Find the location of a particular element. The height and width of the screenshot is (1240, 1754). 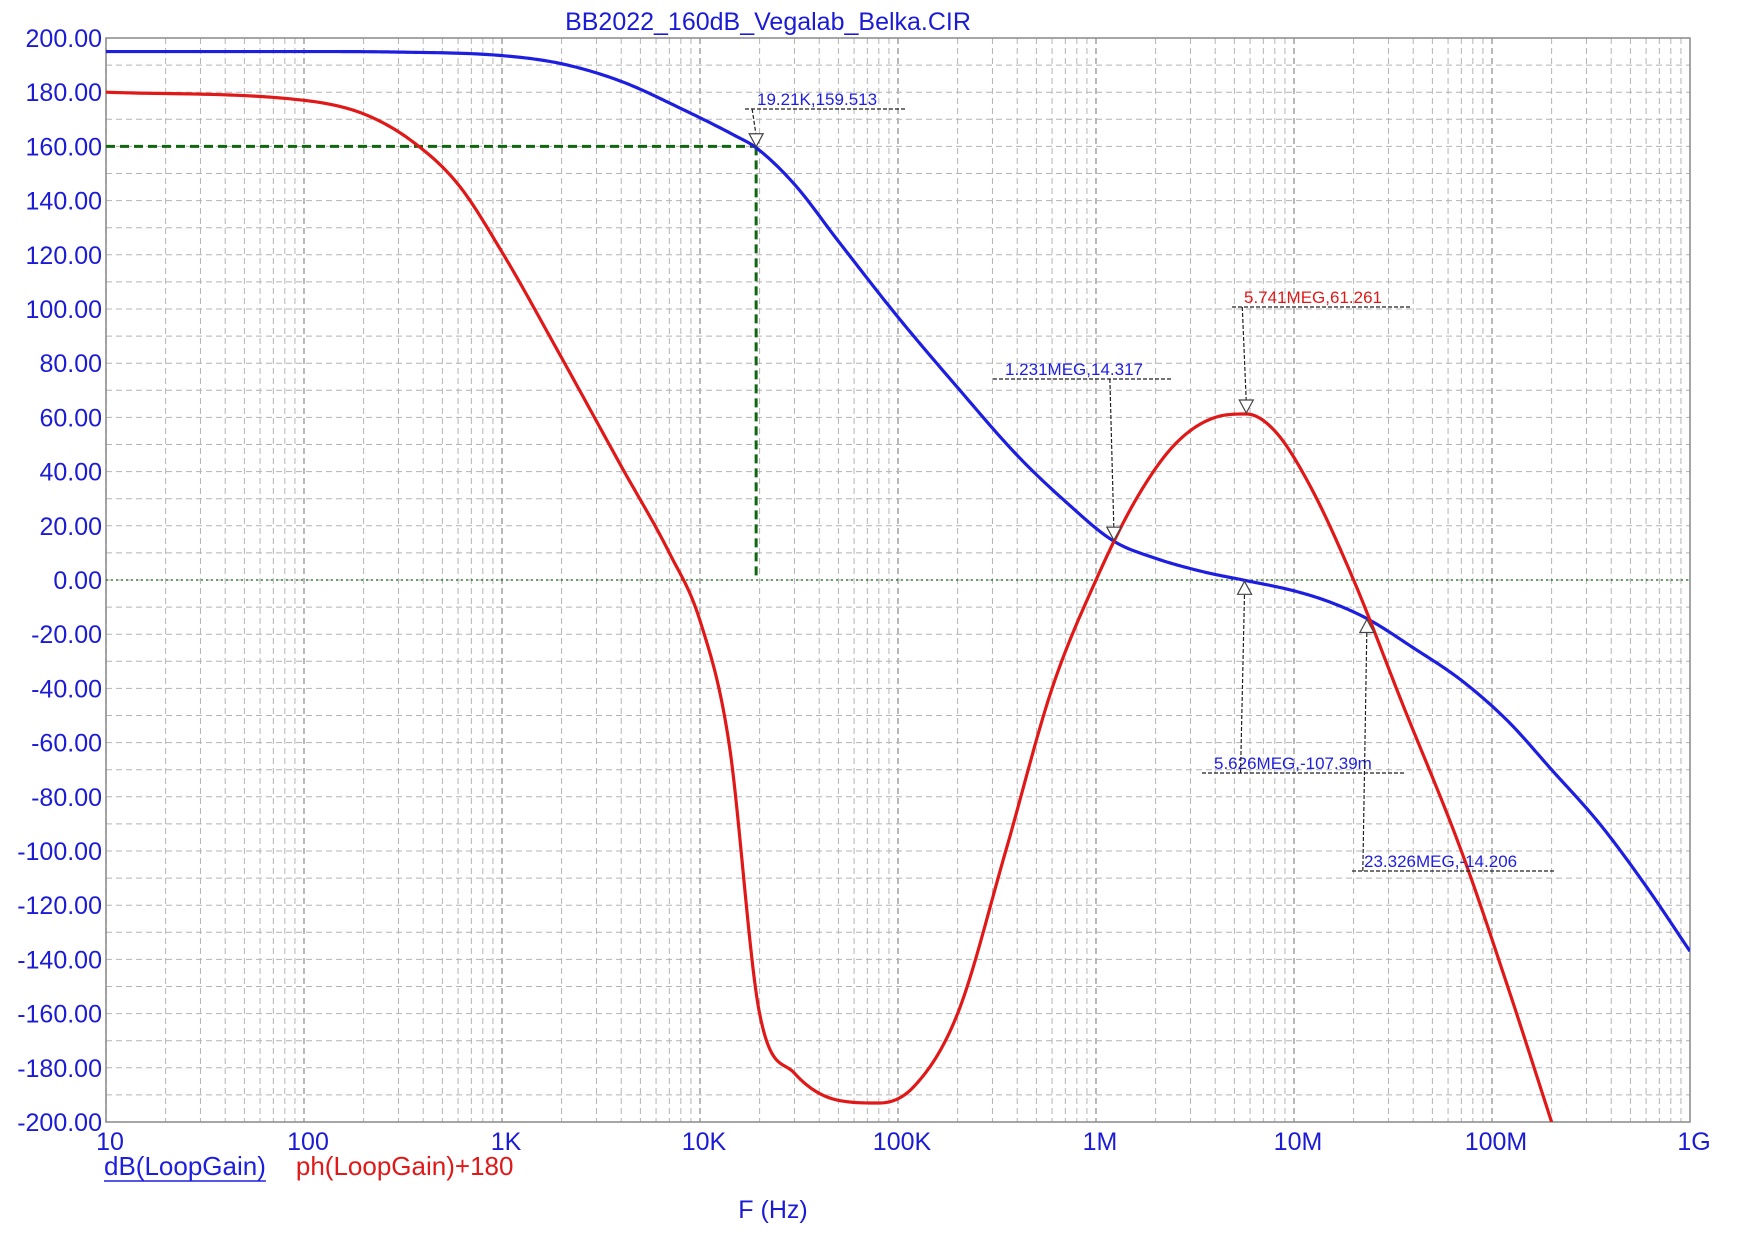

y-tick-label: 40.00 is located at coordinates (70, 473).